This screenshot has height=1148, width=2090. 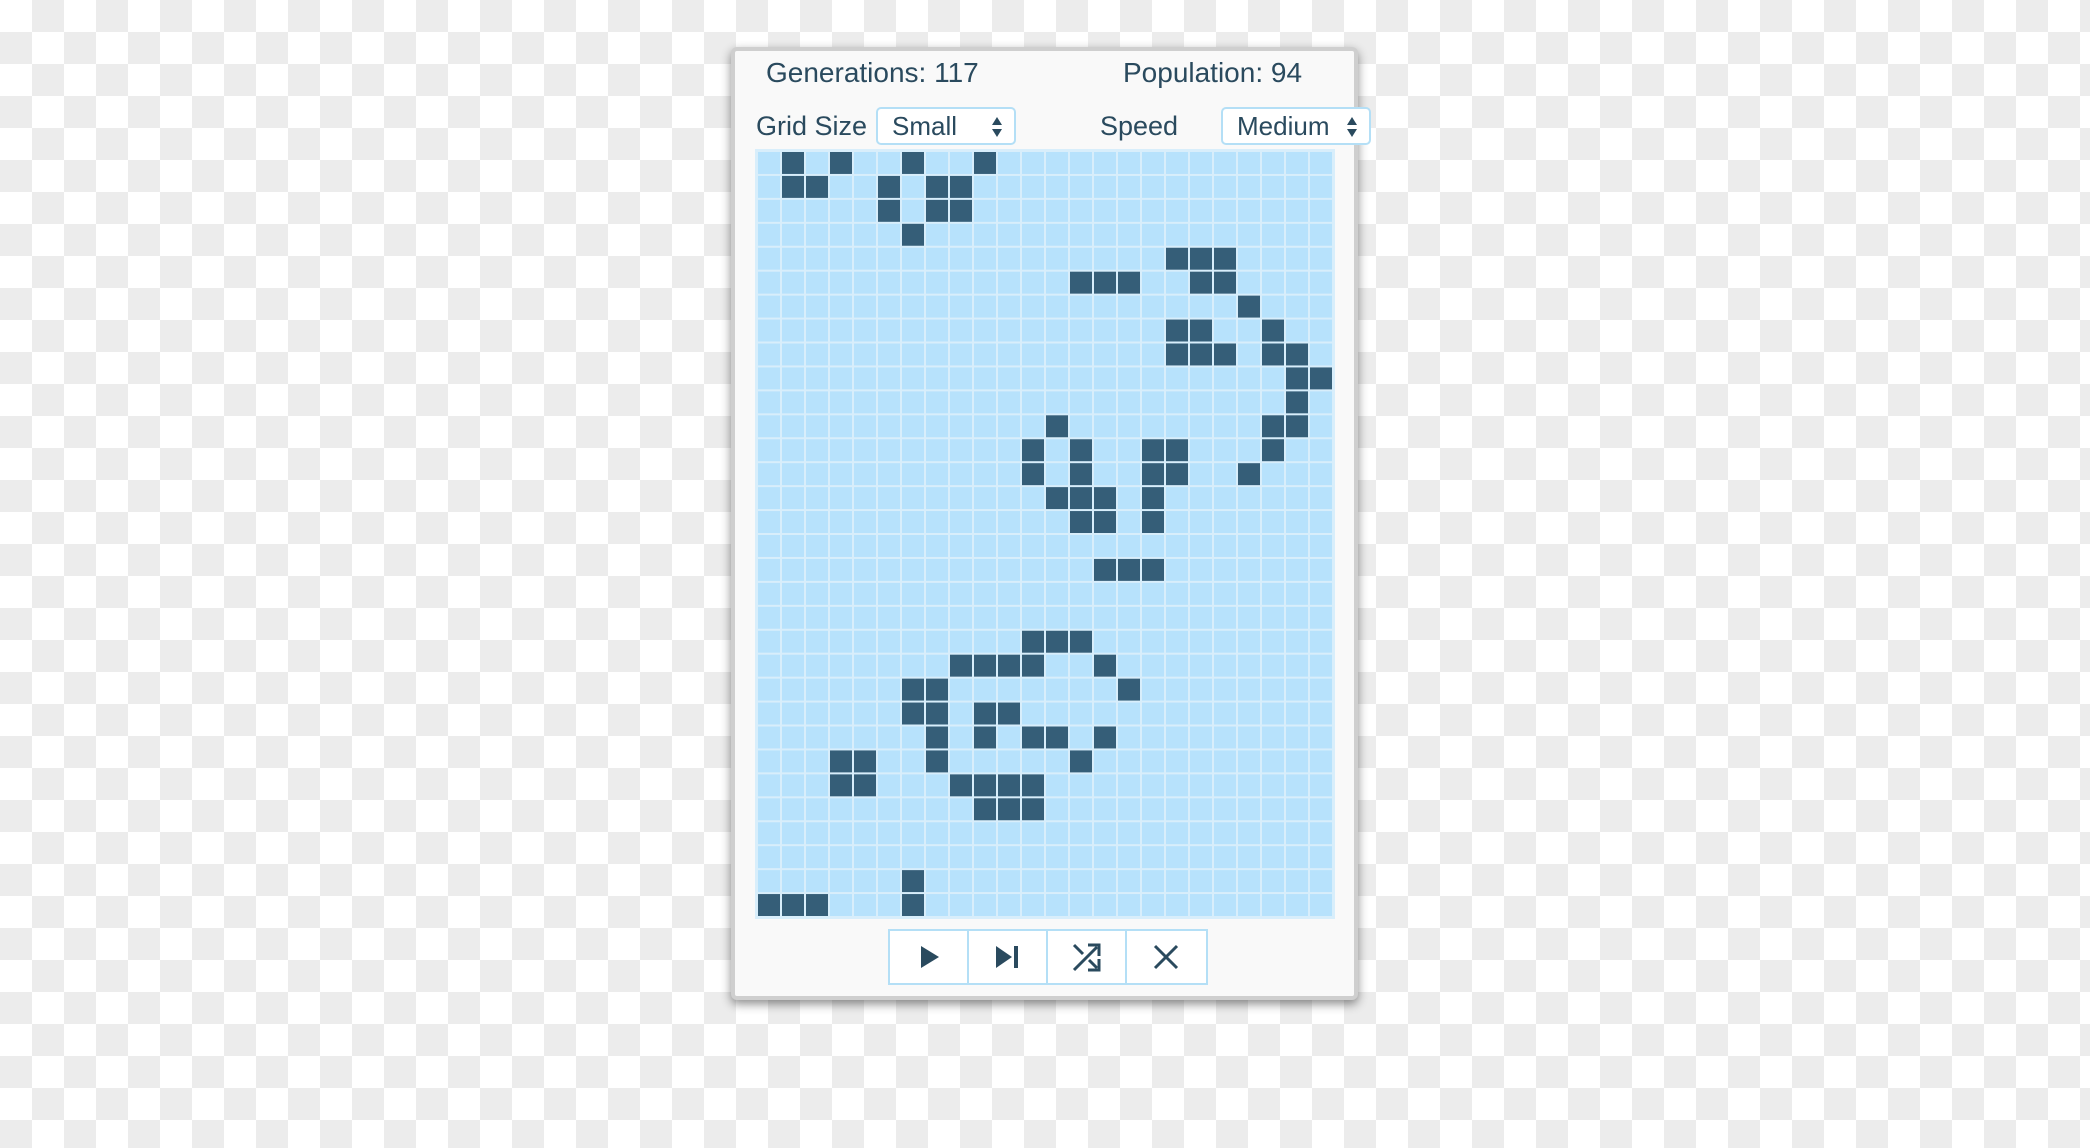 What do you see at coordinates (929, 957) in the screenshot?
I see `play-button` at bounding box center [929, 957].